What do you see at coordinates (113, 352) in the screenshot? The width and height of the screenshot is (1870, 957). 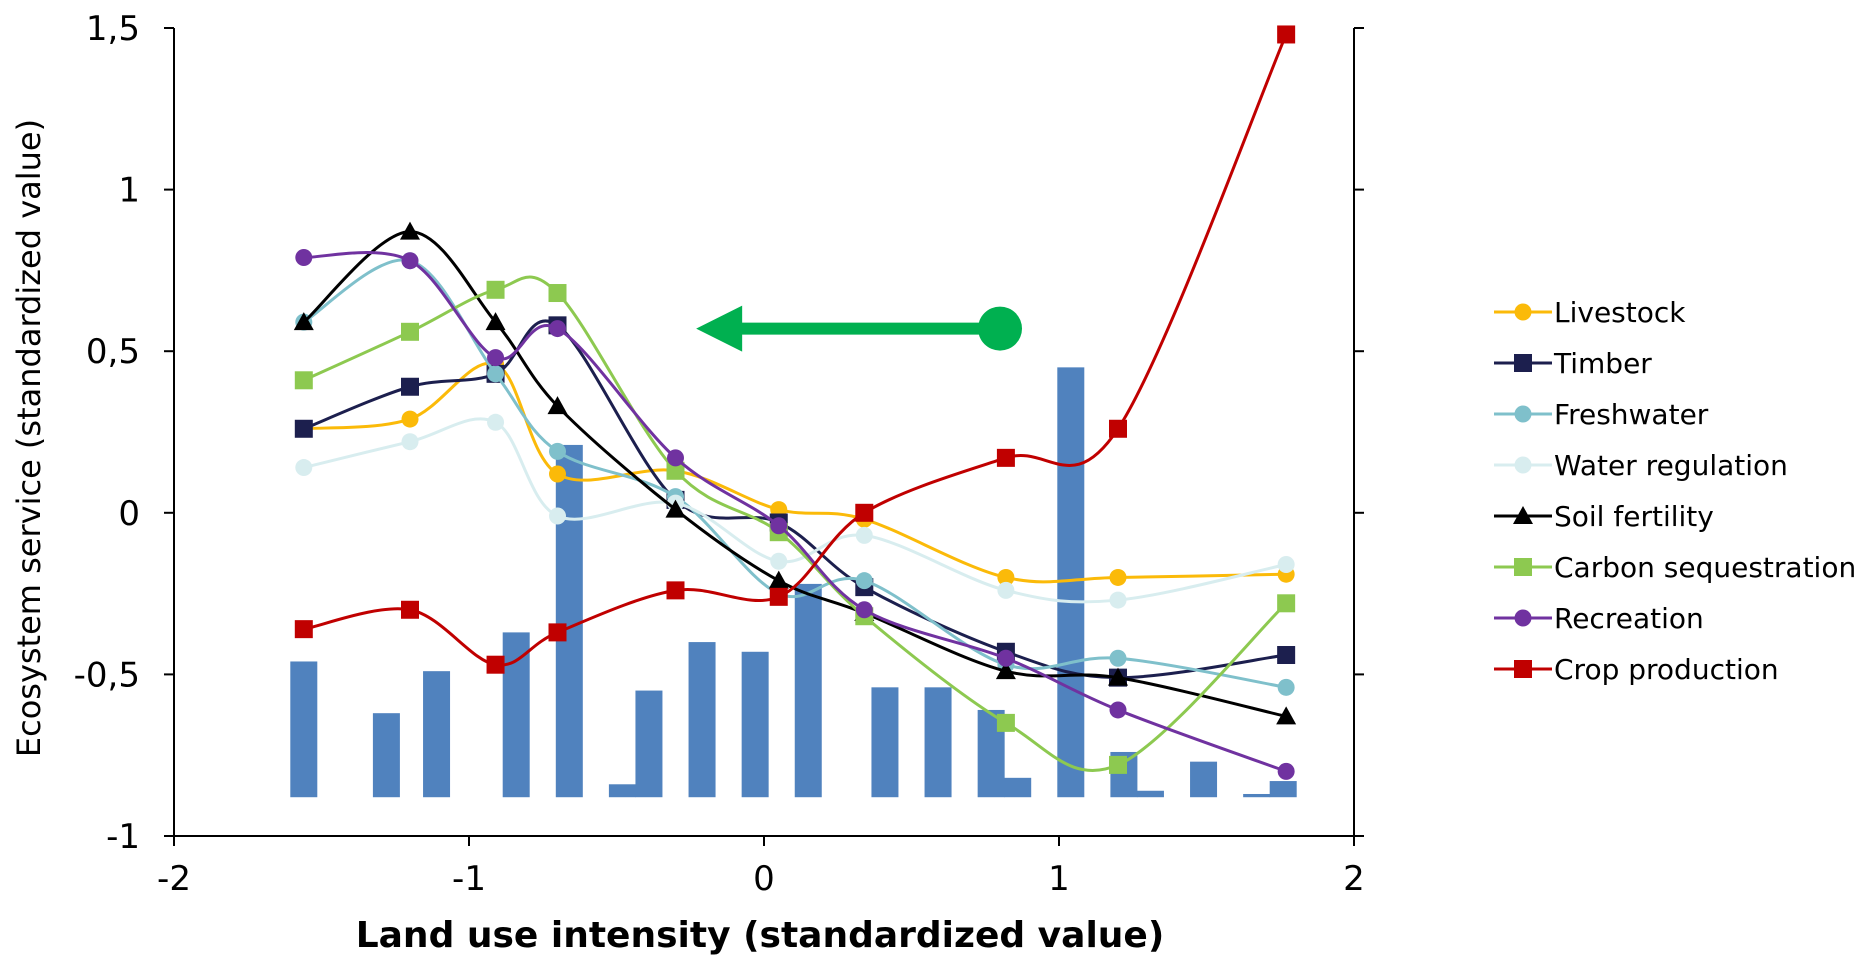 I see `y-tick-label-3: 0,5` at bounding box center [113, 352].